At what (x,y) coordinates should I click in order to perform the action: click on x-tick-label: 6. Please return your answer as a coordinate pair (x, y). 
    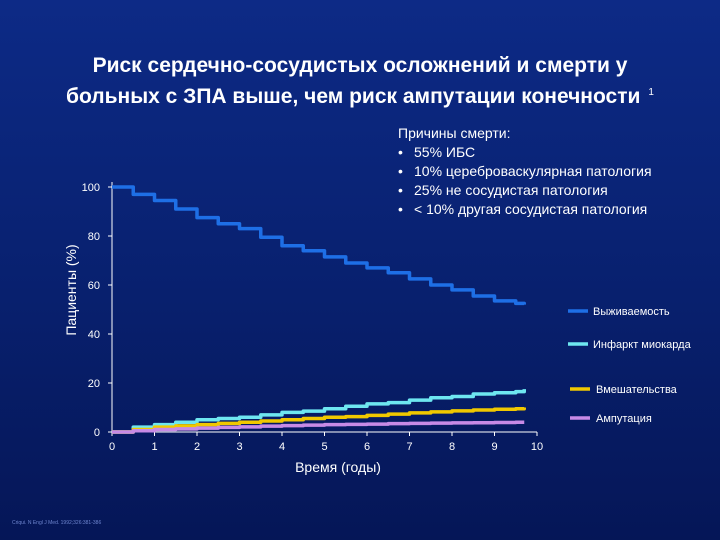
    Looking at the image, I should click on (367, 447).